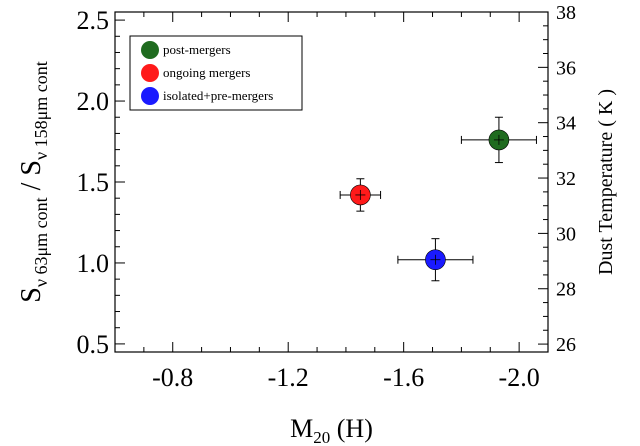  What do you see at coordinates (197, 49) in the screenshot?
I see `legend-label: post-mergers` at bounding box center [197, 49].